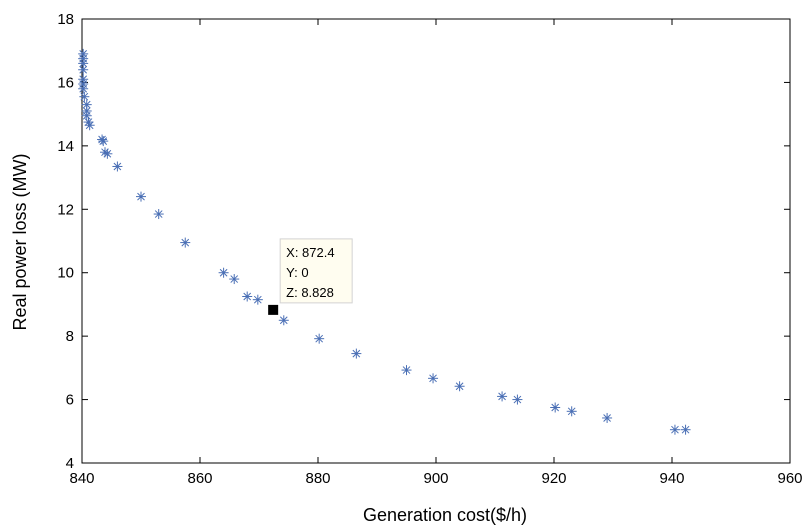  I want to click on data-tip: X: 872.4 Y: 0 Z: 8.828, so click(310, 276).